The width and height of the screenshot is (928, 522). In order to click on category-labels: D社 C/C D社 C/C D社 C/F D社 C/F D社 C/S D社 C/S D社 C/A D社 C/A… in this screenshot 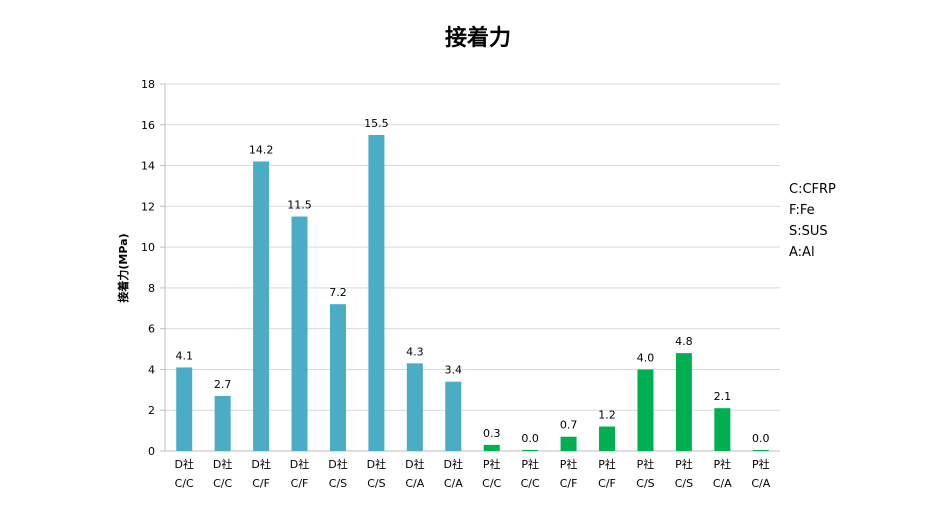, I will do `click(472, 473)`.